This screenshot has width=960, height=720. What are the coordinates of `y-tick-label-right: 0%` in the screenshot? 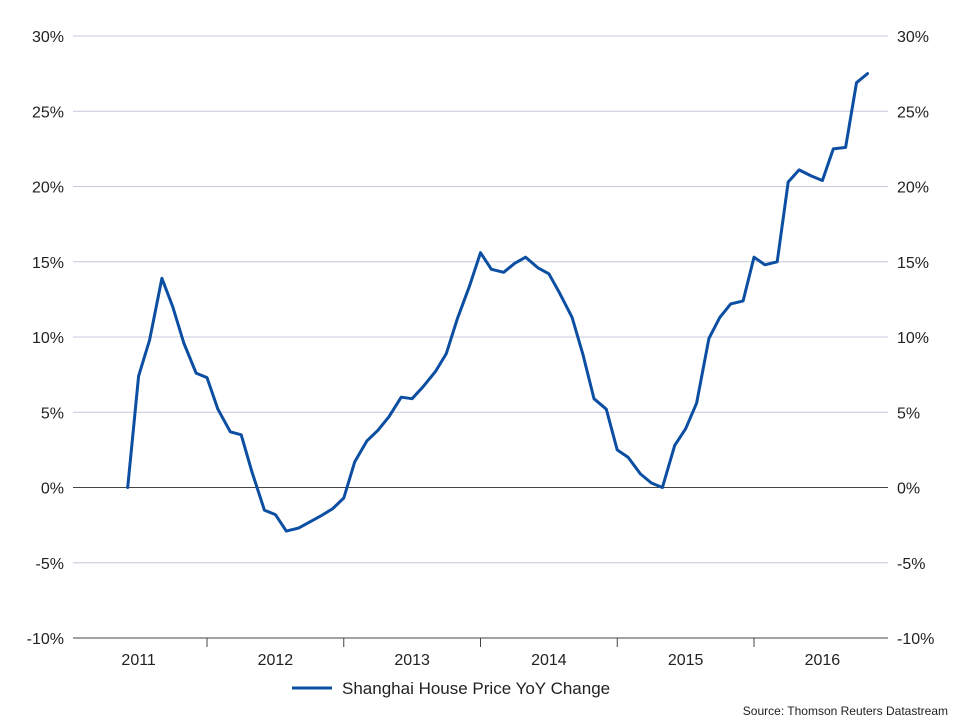 It's located at (908, 489).